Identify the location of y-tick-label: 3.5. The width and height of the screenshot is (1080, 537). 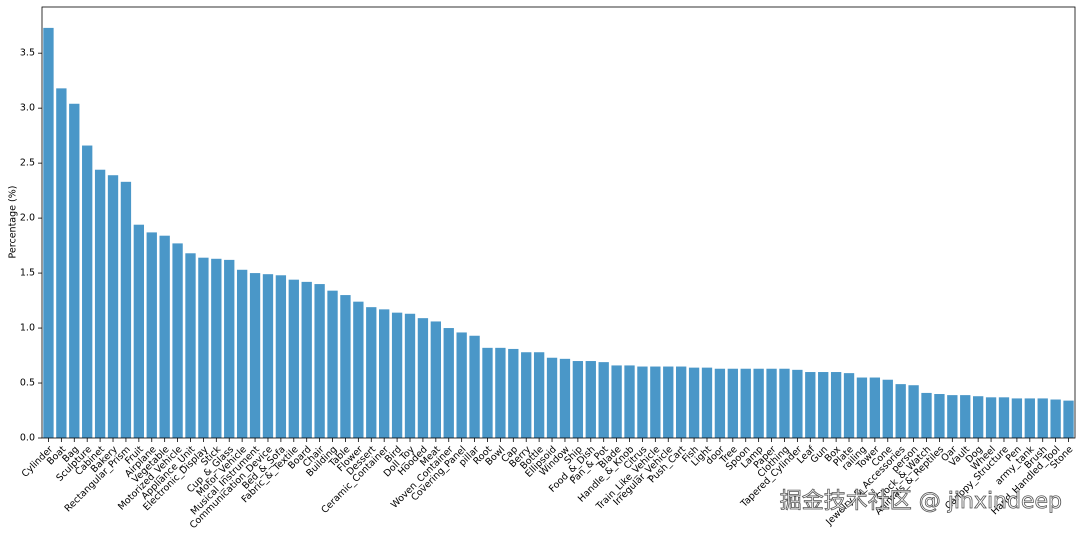
(27, 53).